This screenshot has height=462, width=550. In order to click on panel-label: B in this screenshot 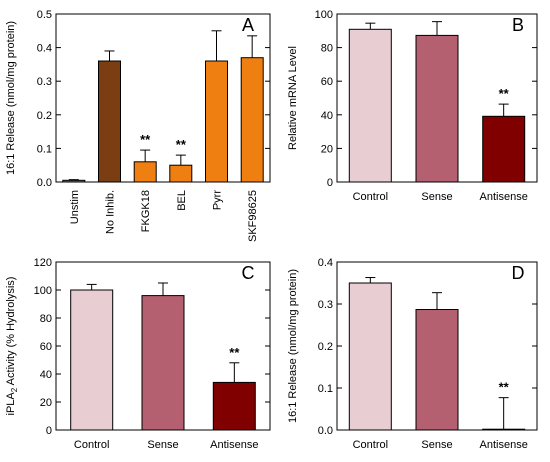, I will do `click(518, 25)`.